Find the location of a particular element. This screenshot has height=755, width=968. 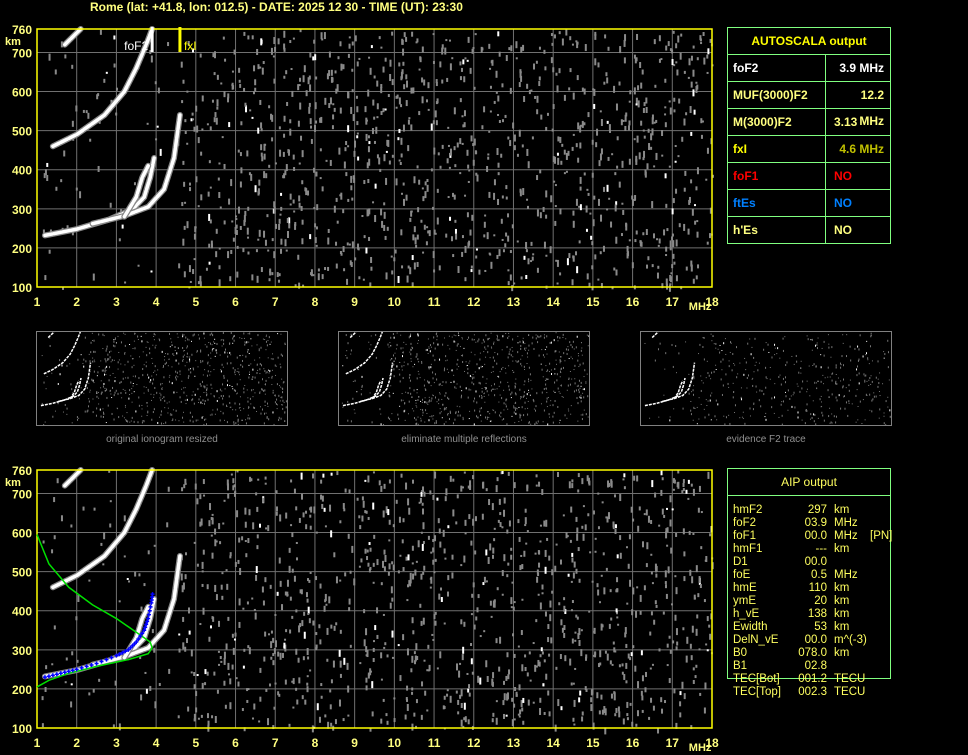

aip-row: B1 02.8 is located at coordinates (813, 666).